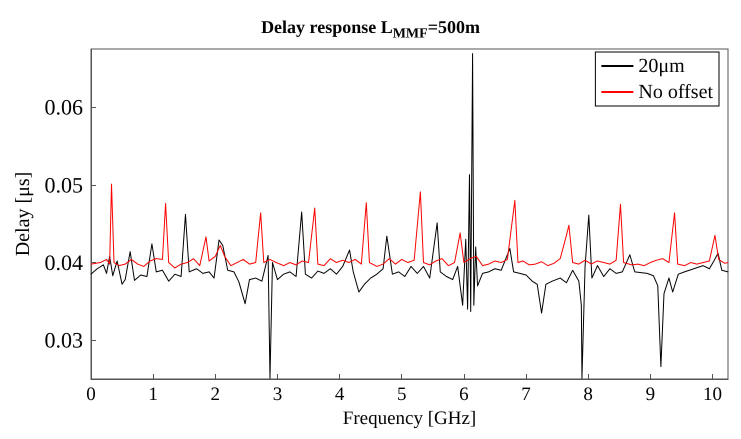 The width and height of the screenshot is (741, 439). Describe the element at coordinates (63, 185) in the screenshot. I see `y-tick-label: 0.05` at that location.